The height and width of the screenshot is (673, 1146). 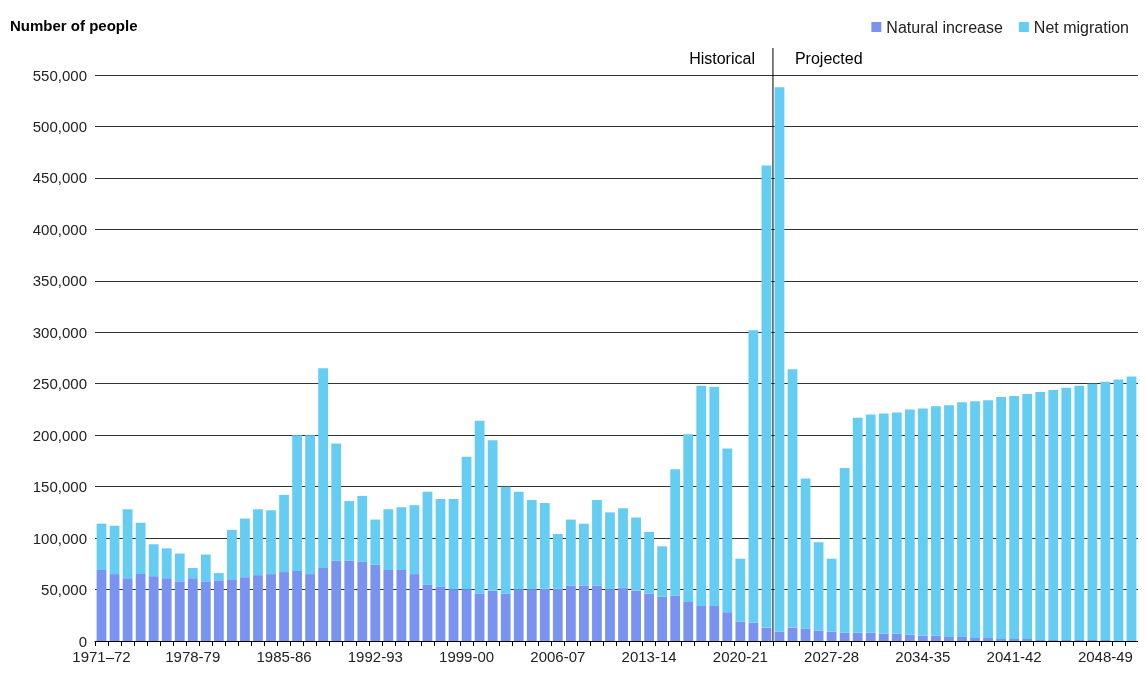 What do you see at coordinates (59, 332) in the screenshot?
I see `y-tick-label: 300,000` at bounding box center [59, 332].